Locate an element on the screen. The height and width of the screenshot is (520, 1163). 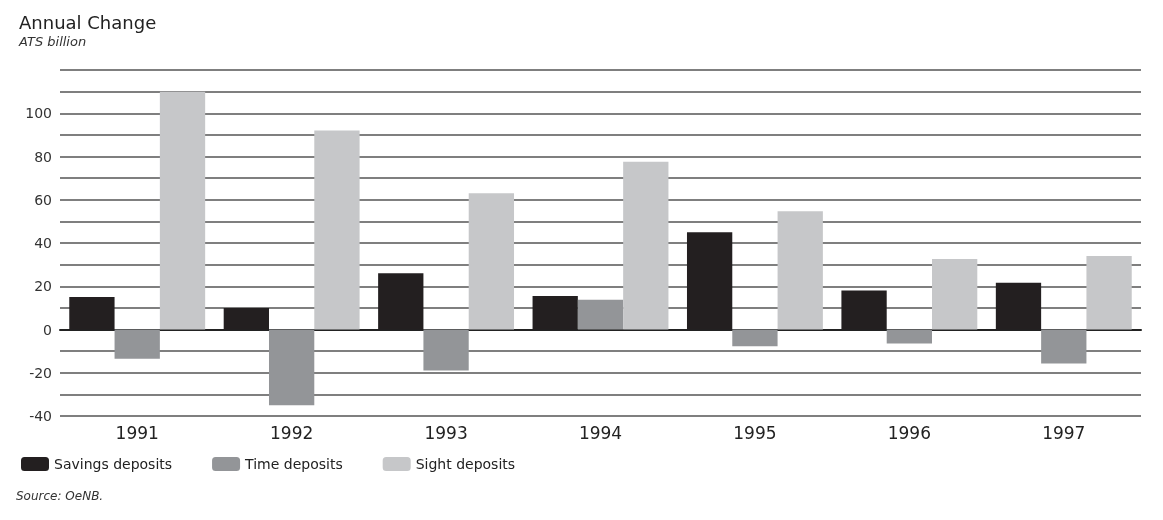
legend-label: Time deposits is located at coordinates (293, 464).